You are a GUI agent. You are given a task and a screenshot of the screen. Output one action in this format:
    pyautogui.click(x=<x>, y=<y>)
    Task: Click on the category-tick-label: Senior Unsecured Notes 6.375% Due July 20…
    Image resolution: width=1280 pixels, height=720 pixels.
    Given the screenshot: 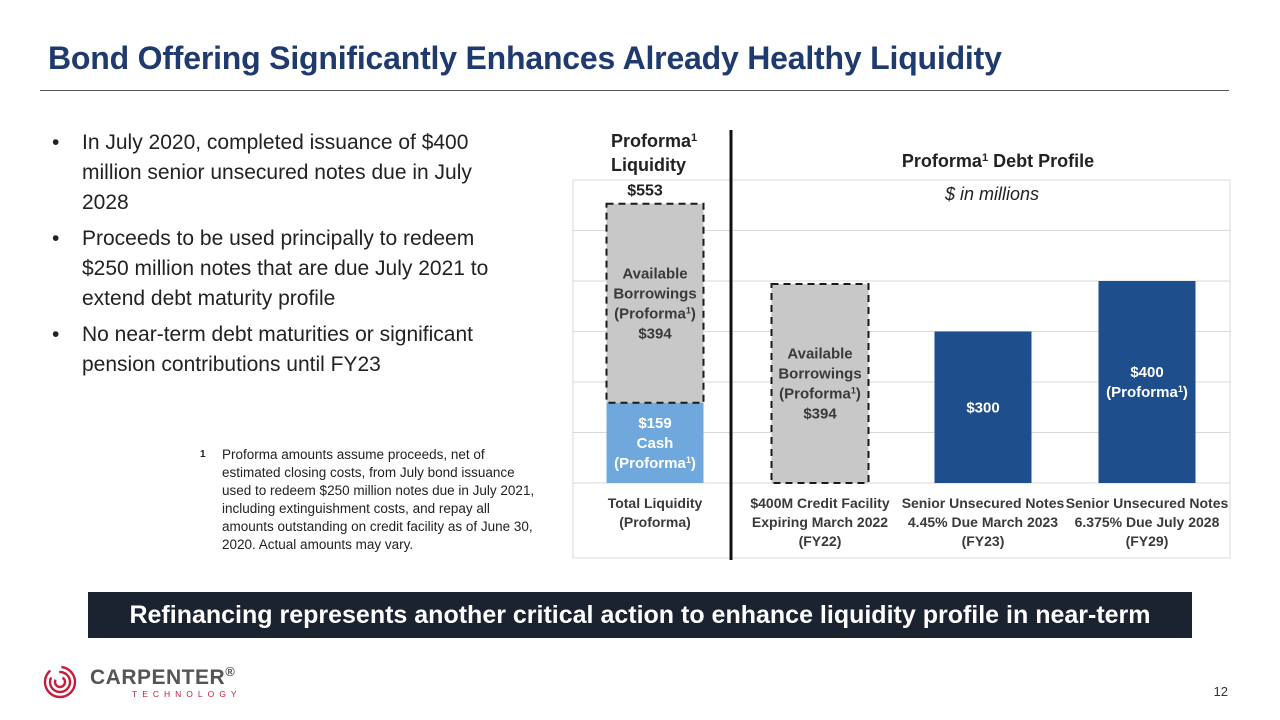 What is the action you would take?
    pyautogui.click(x=1147, y=522)
    